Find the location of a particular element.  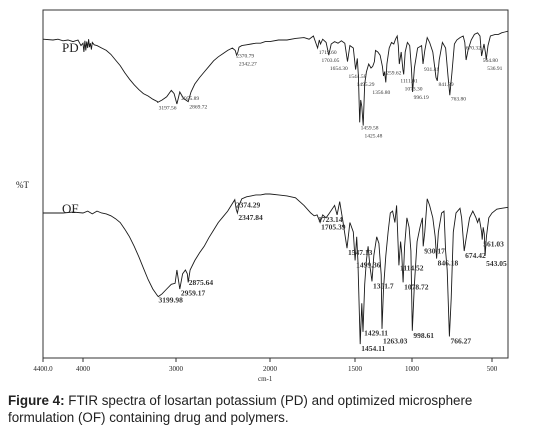

peak-label: 1351.7 is located at coordinates (383, 285).